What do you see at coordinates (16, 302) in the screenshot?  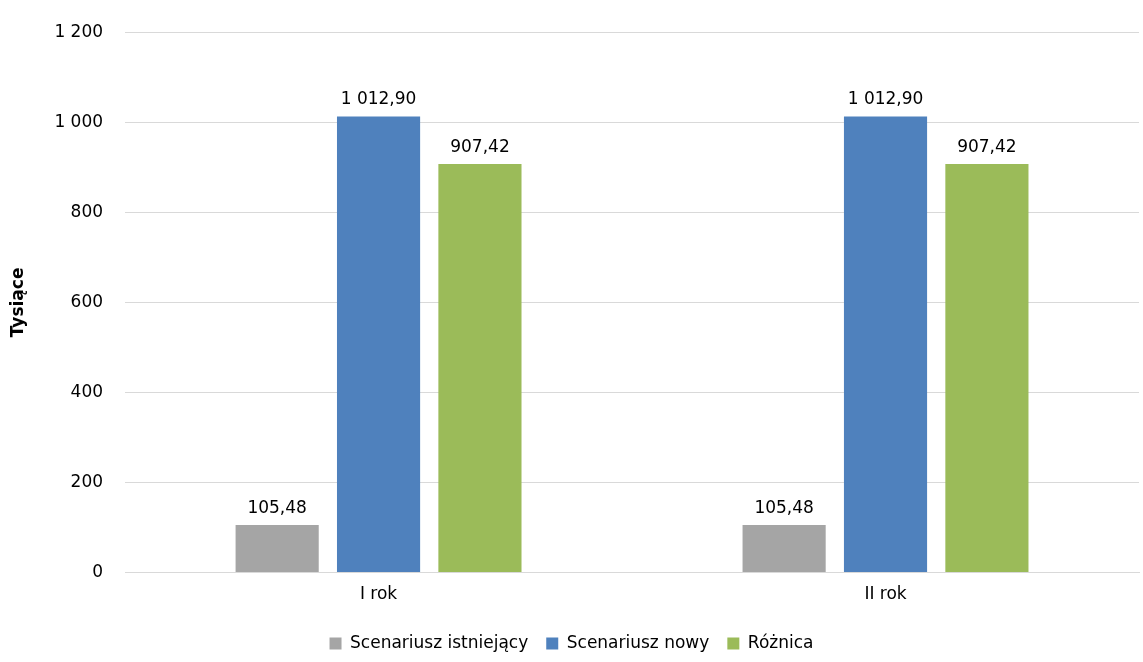 I see `y-axis-title: Tysiące` at bounding box center [16, 302].